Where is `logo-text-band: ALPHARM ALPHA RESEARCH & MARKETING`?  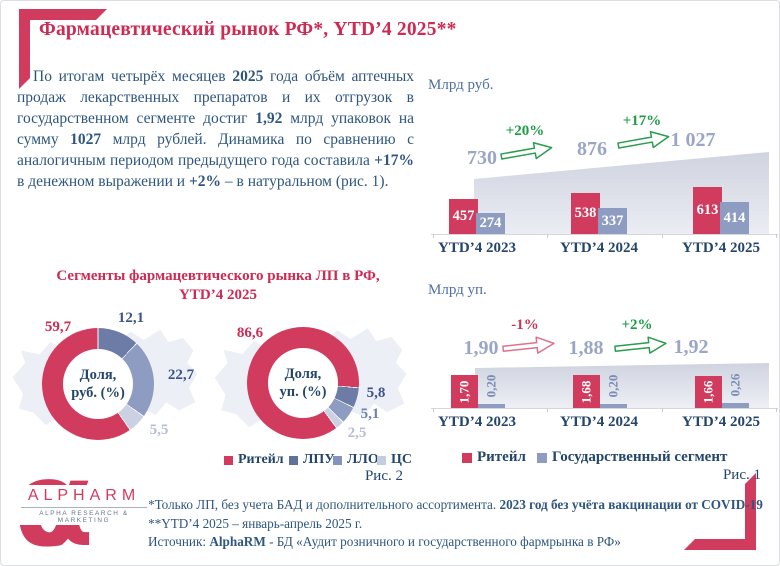
logo-text-band: ALPHARM ALPHA RESEARCH & MARKETING is located at coordinates (84, 505).